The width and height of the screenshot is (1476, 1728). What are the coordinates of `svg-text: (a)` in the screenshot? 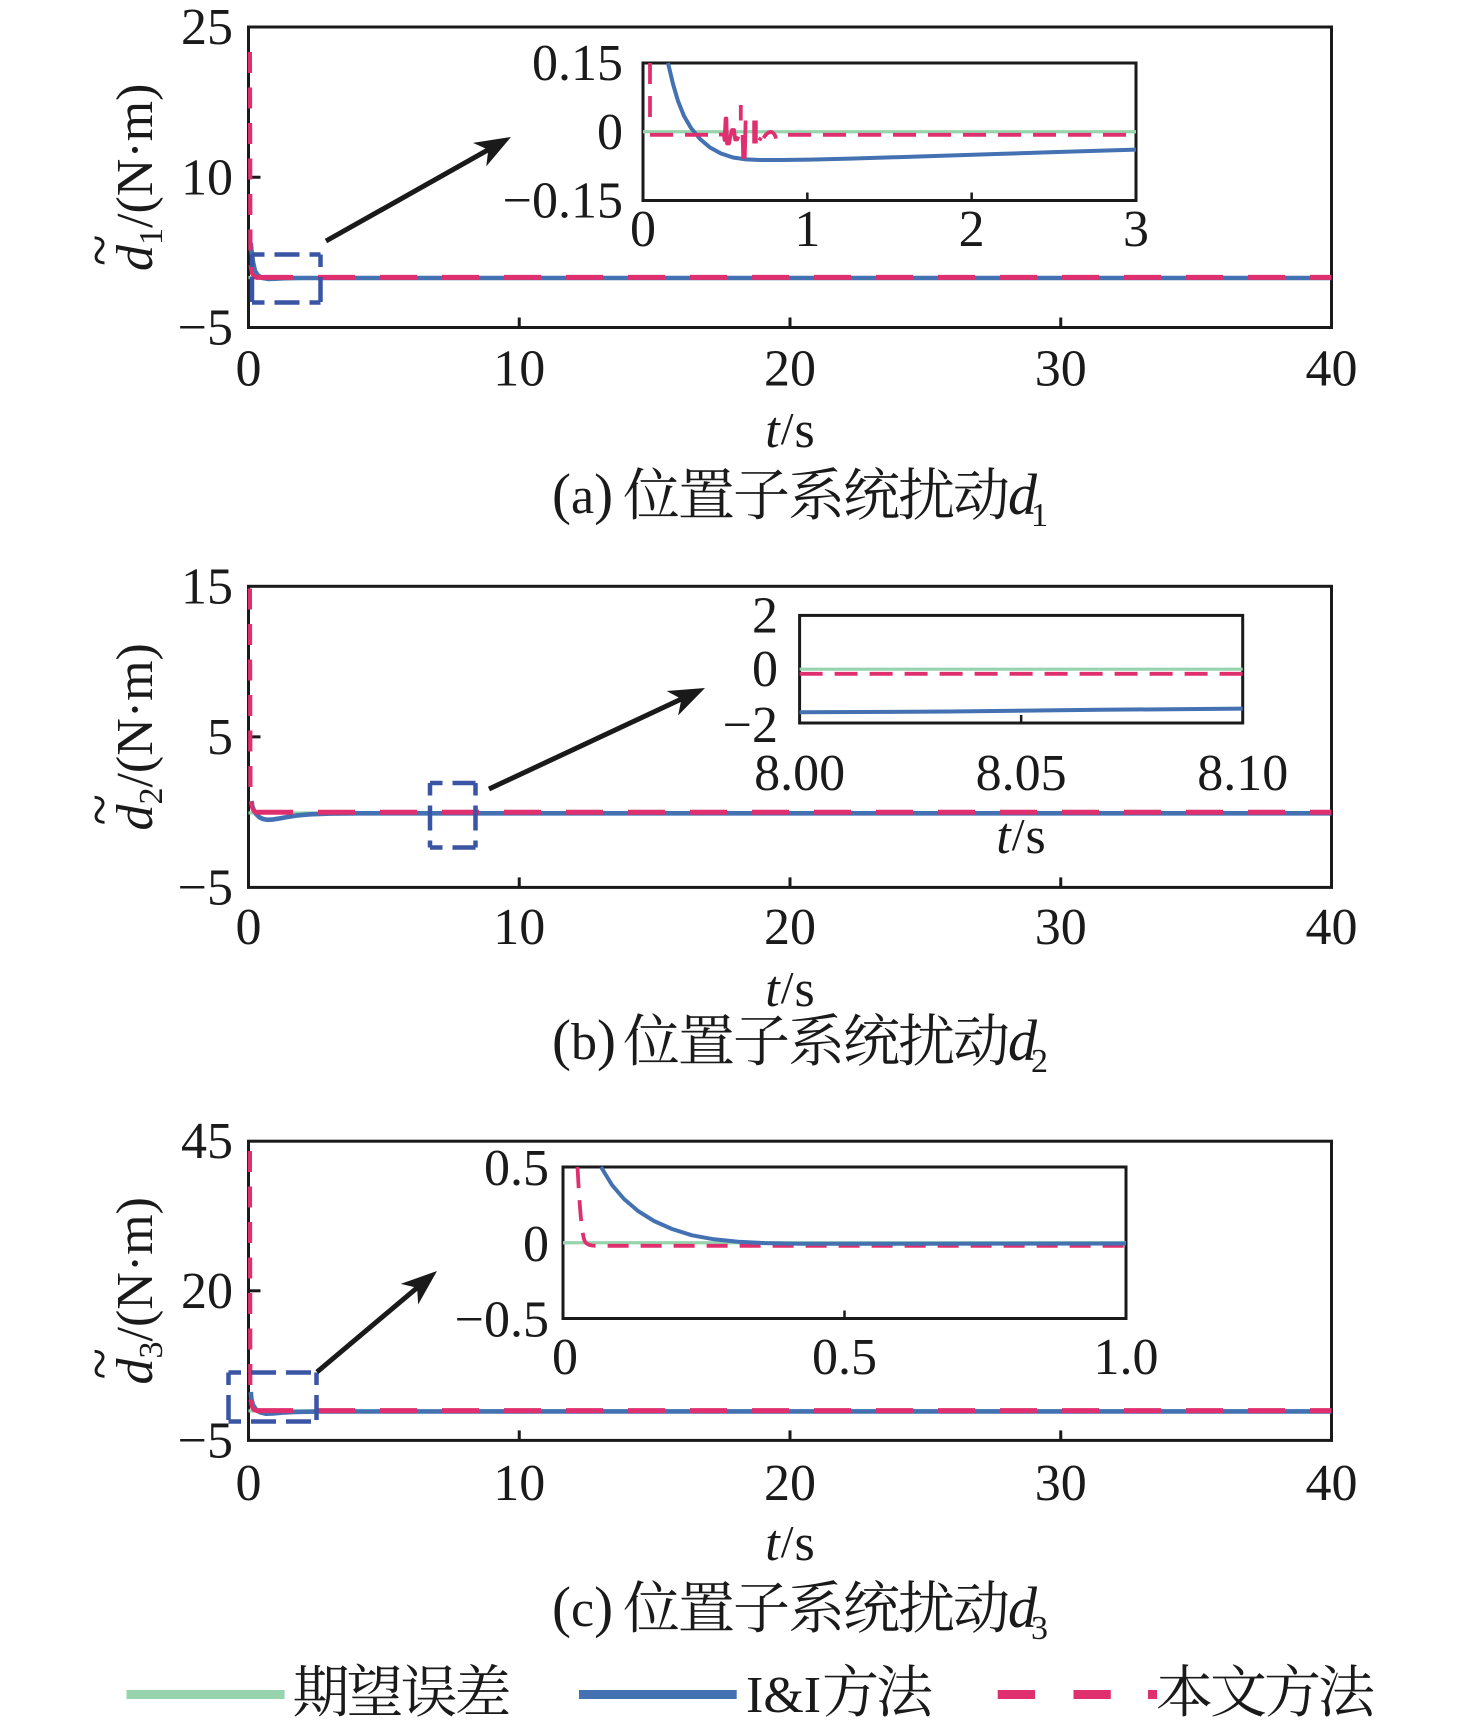 It's located at (582, 494).